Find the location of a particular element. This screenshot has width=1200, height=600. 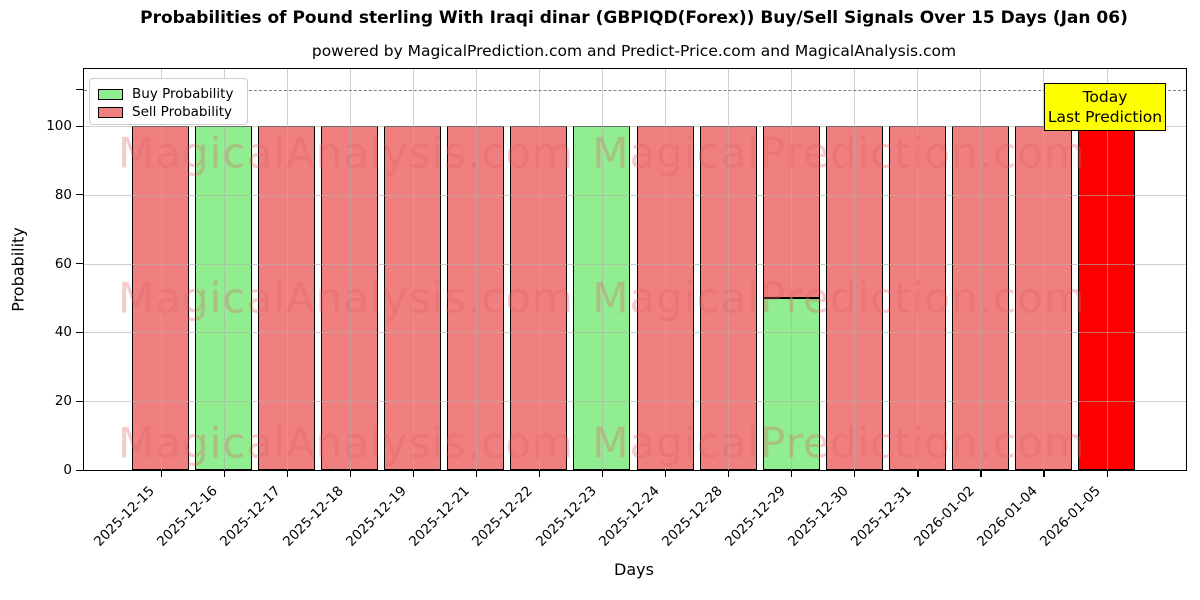

x-tick-label: 2025-12-24 is located at coordinates (629, 516).